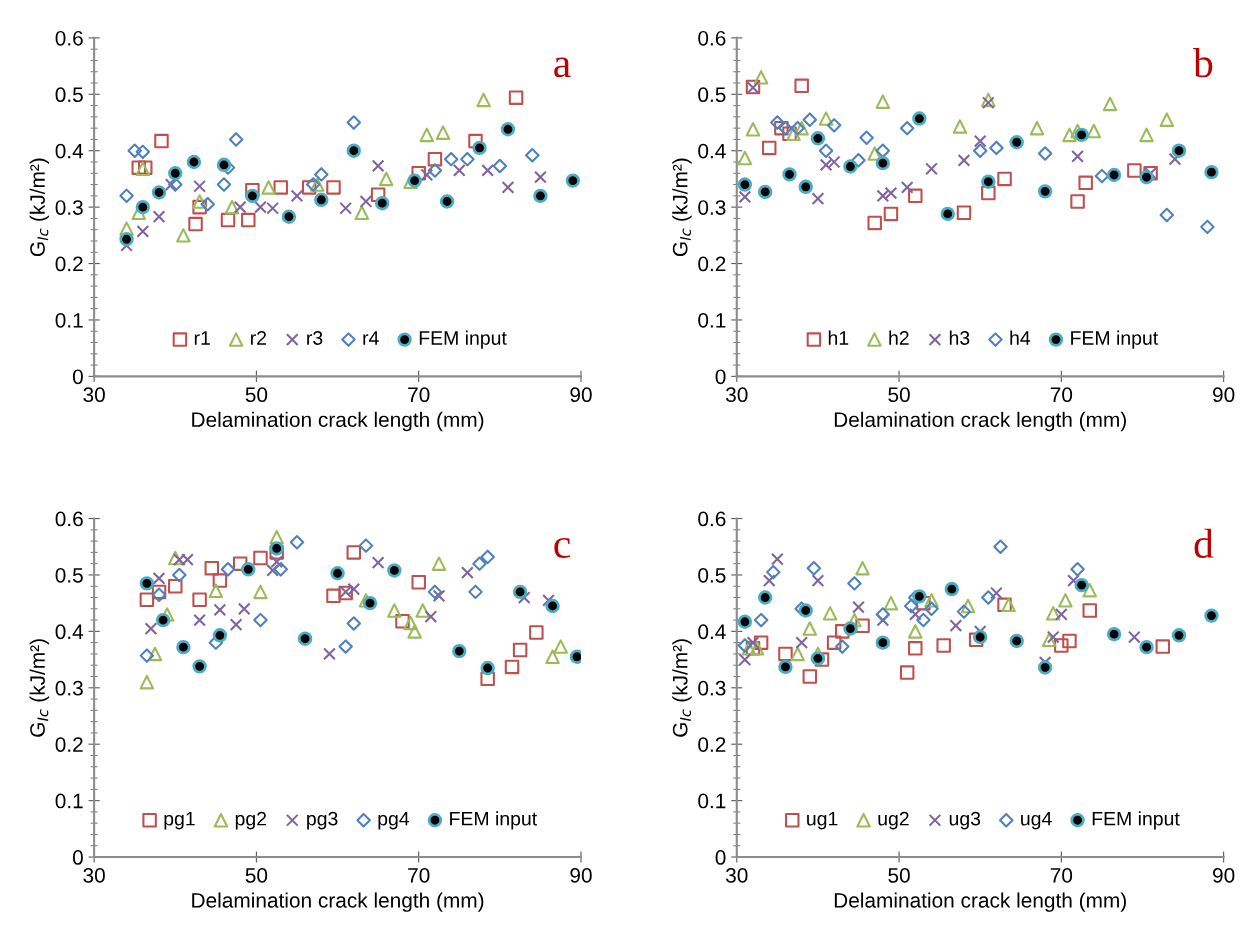 The image size is (1255, 947). Describe the element at coordinates (322, 820) in the screenshot. I see `legend-label: pg3` at that location.